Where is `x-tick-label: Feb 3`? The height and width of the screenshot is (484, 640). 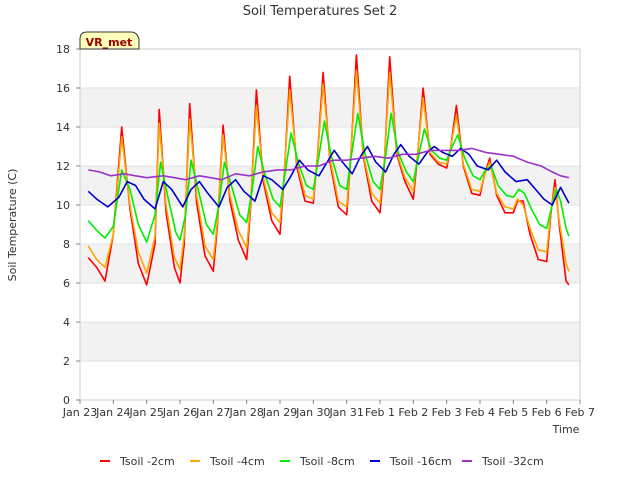 x-tick-label: Feb 3 is located at coordinates (447, 412).